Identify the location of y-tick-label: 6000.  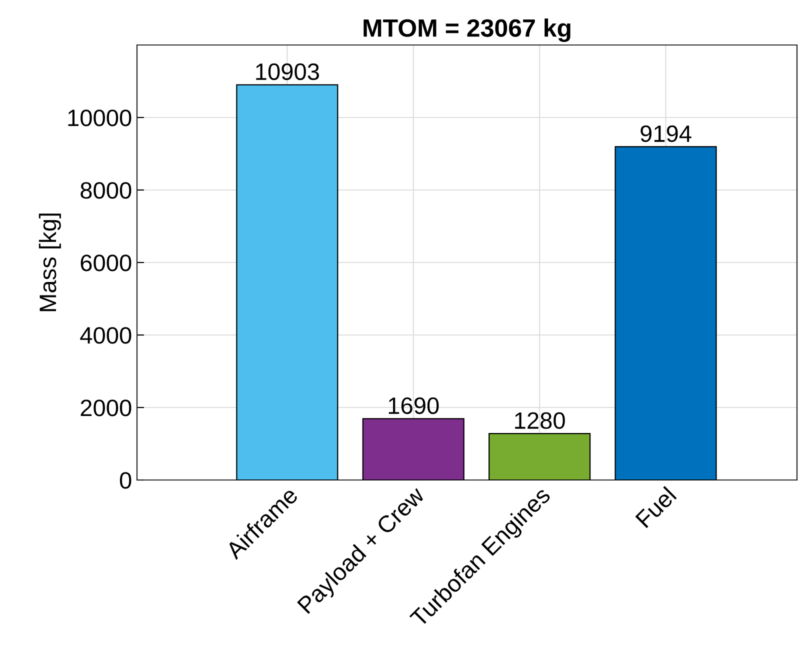
(106, 263).